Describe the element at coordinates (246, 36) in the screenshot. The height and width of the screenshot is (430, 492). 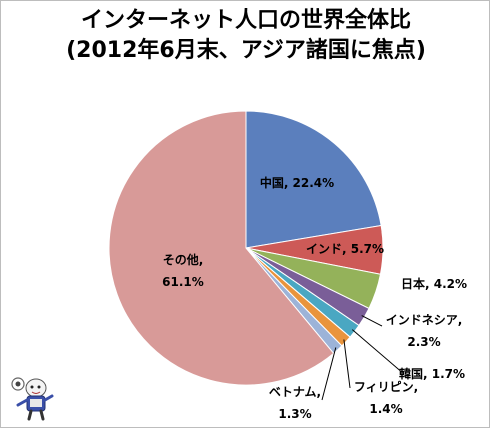
I see `chart-title: インターネット人口の世界全体比 (2012年6月末、アジア諸国に焦点)` at that location.